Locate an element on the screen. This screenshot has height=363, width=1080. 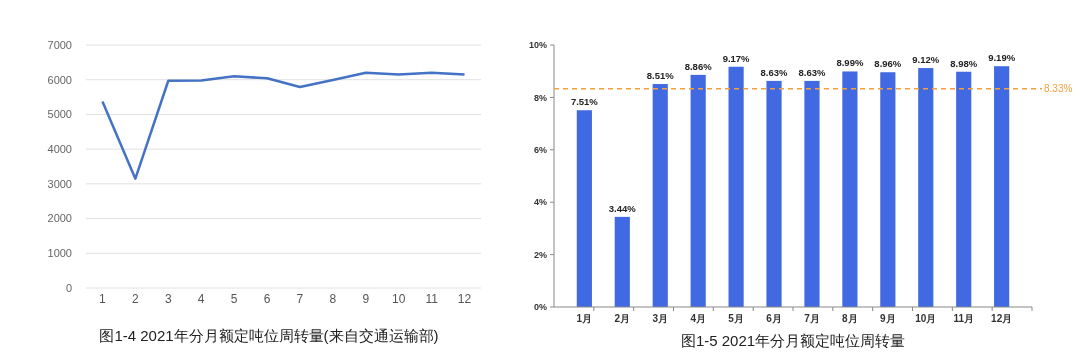
x-tick-label: 9 is located at coordinates (366, 299).